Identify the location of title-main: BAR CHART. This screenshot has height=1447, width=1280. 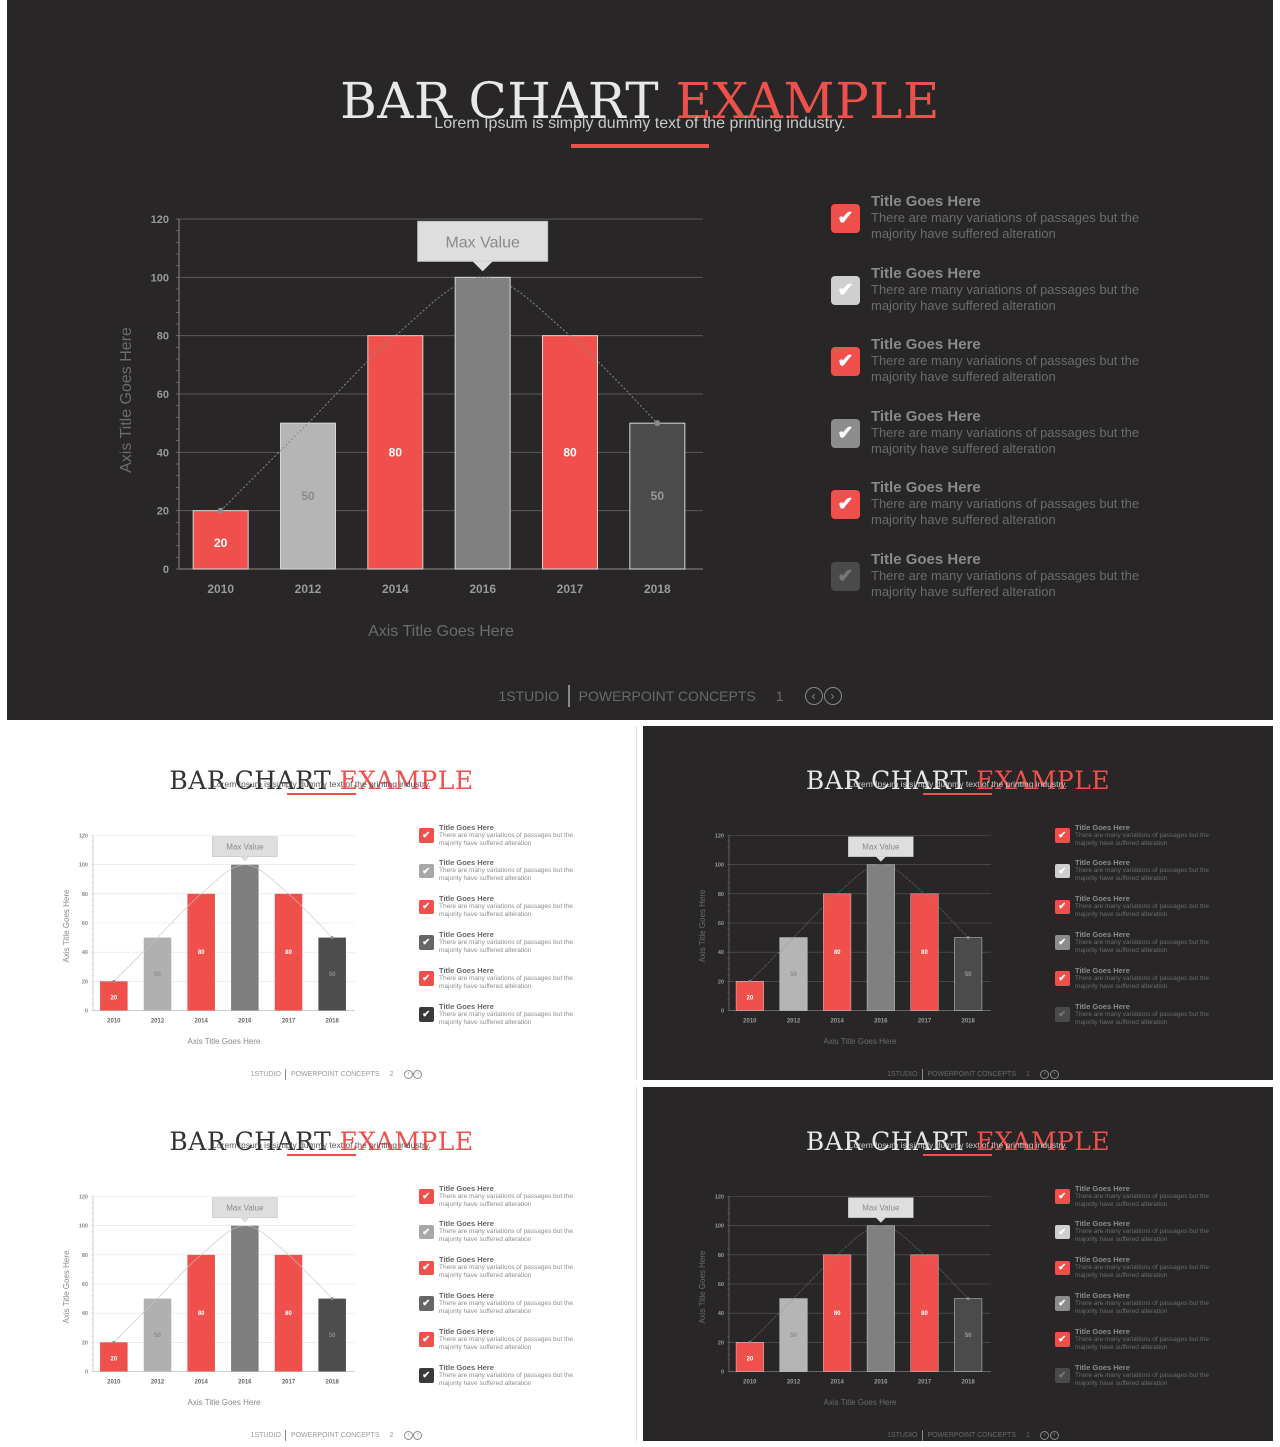
(250, 780).